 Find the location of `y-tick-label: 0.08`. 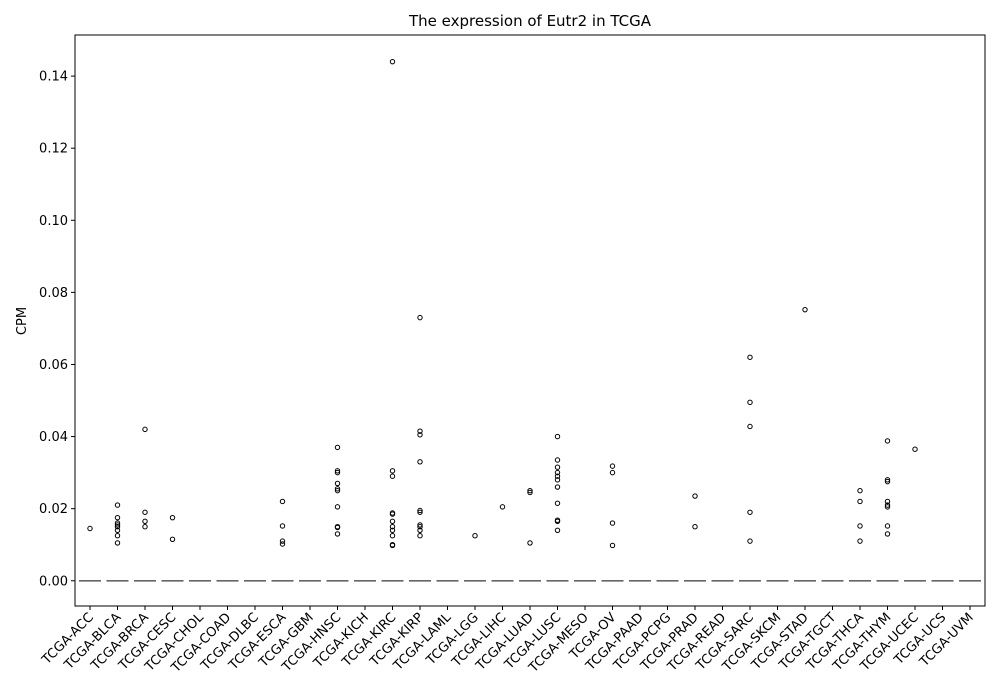

y-tick-label: 0.08 is located at coordinates (53, 293).